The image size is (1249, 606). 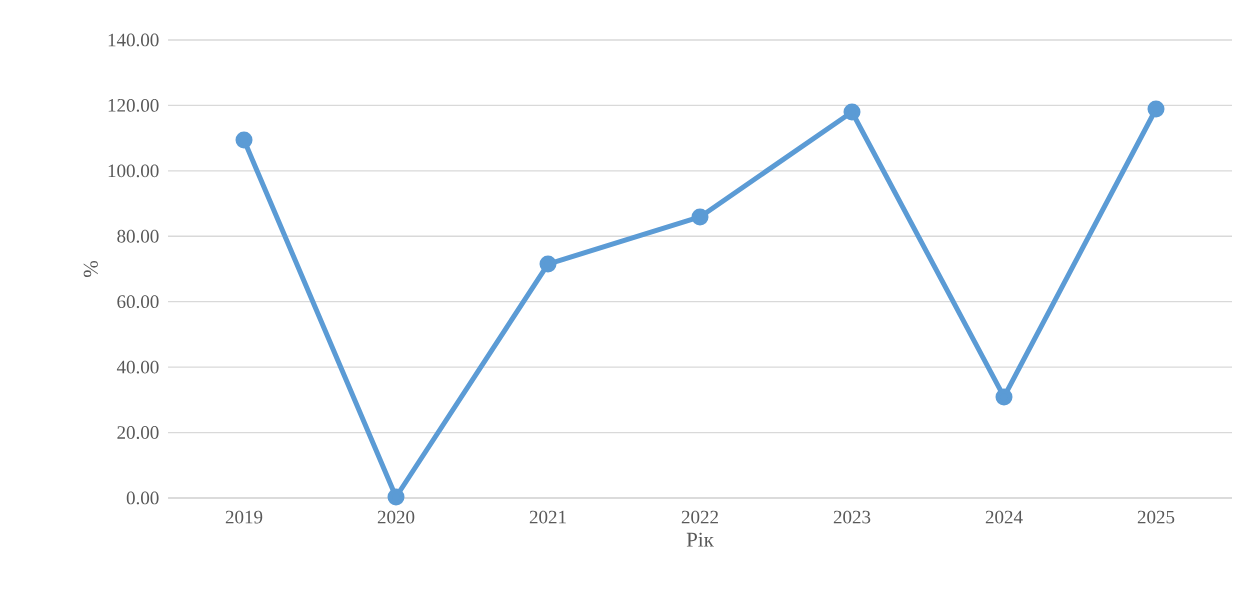 I want to click on y-axis-title: %, so click(x=90, y=269).